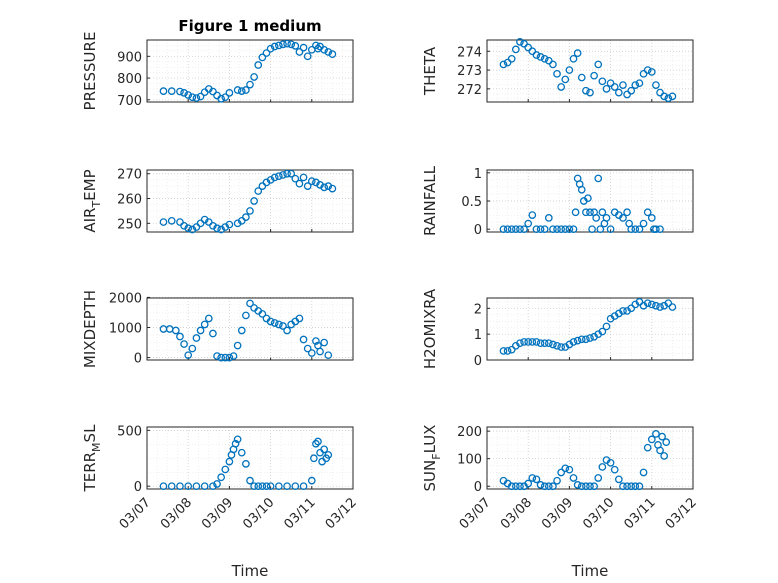 The height and width of the screenshot is (583, 778). Describe the element at coordinates (250, 201) in the screenshot. I see `axes-border` at that location.